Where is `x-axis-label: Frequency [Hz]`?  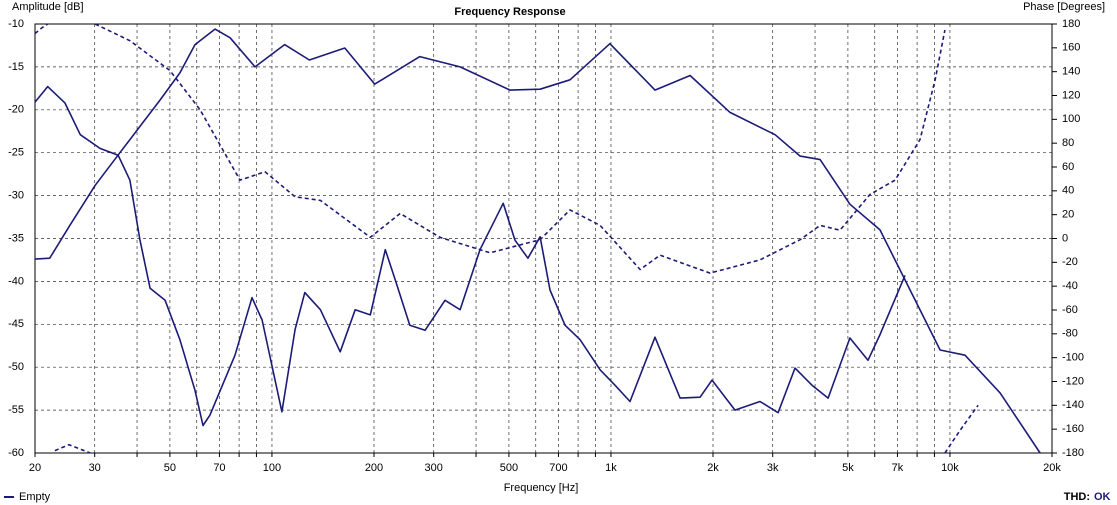
x-axis-label: Frequency [Hz] is located at coordinates (541, 488).